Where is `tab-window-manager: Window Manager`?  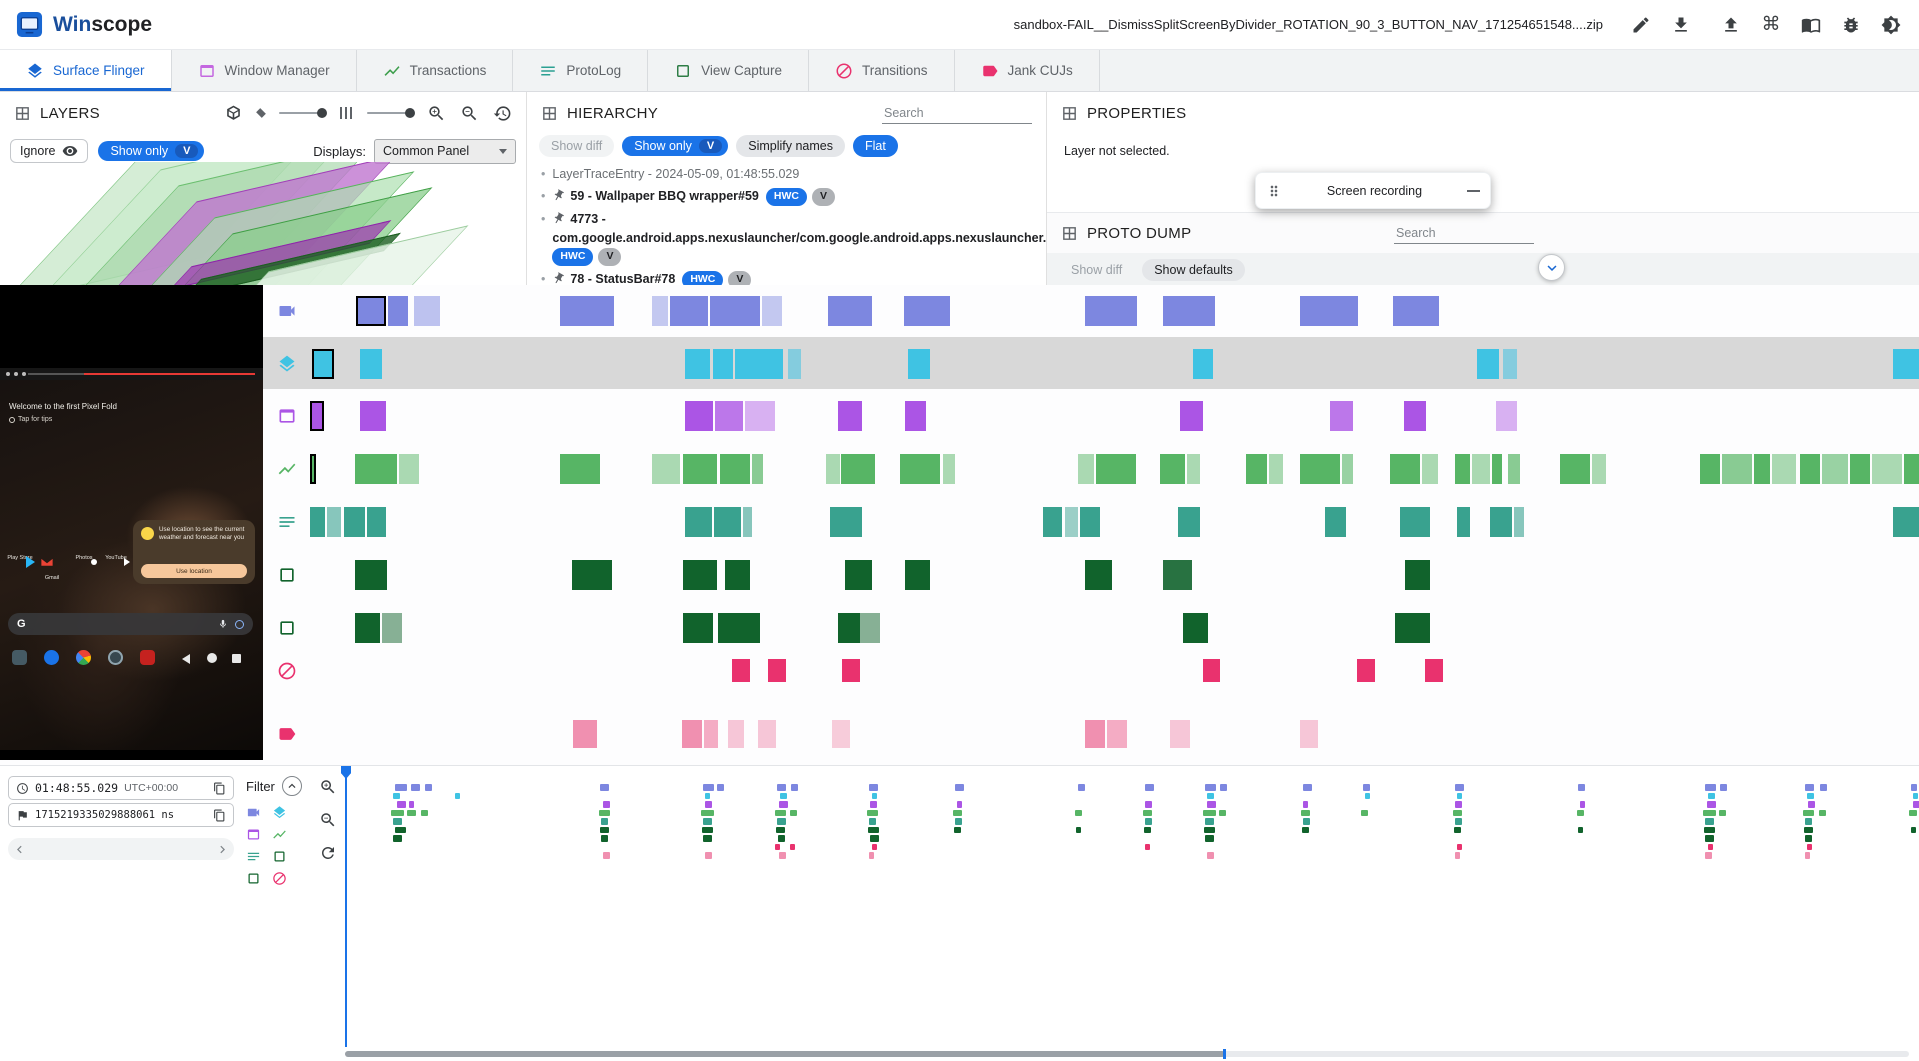
tab-window-manager: Window Manager is located at coordinates (264, 70).